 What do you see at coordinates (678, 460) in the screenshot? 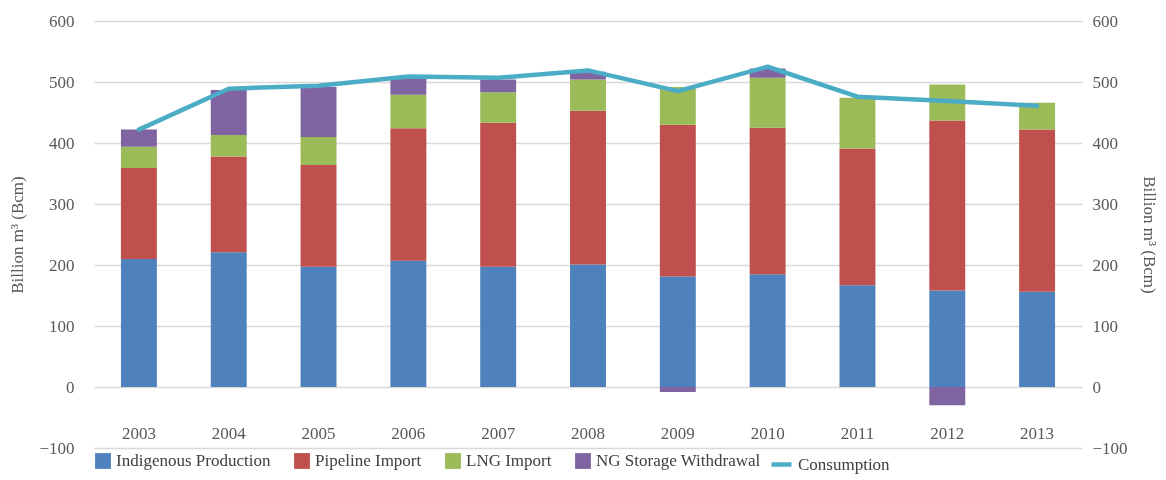
I see `legend-label: NG Storage Withdrawal` at bounding box center [678, 460].